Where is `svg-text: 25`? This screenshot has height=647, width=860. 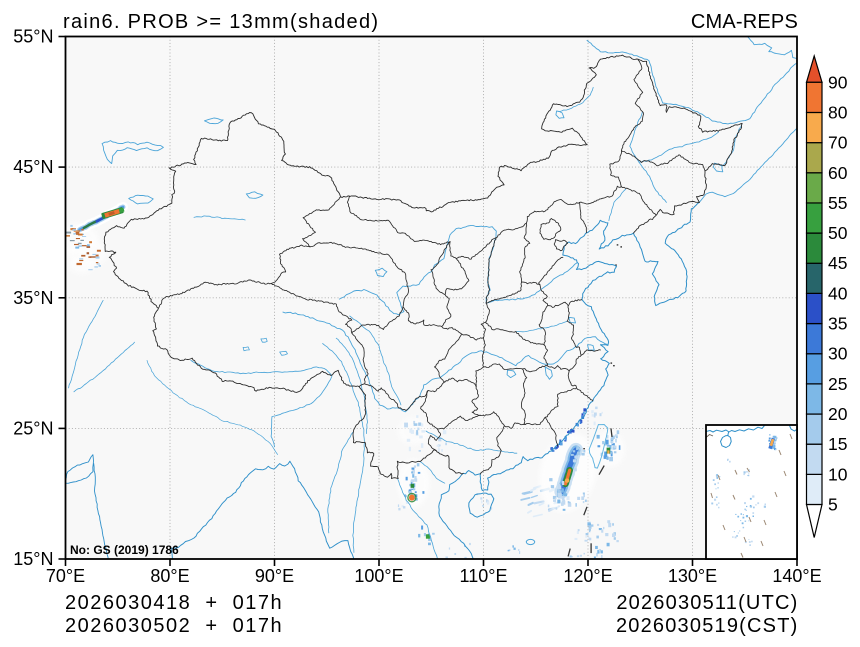
svg-text: 25 is located at coordinates (837, 384).